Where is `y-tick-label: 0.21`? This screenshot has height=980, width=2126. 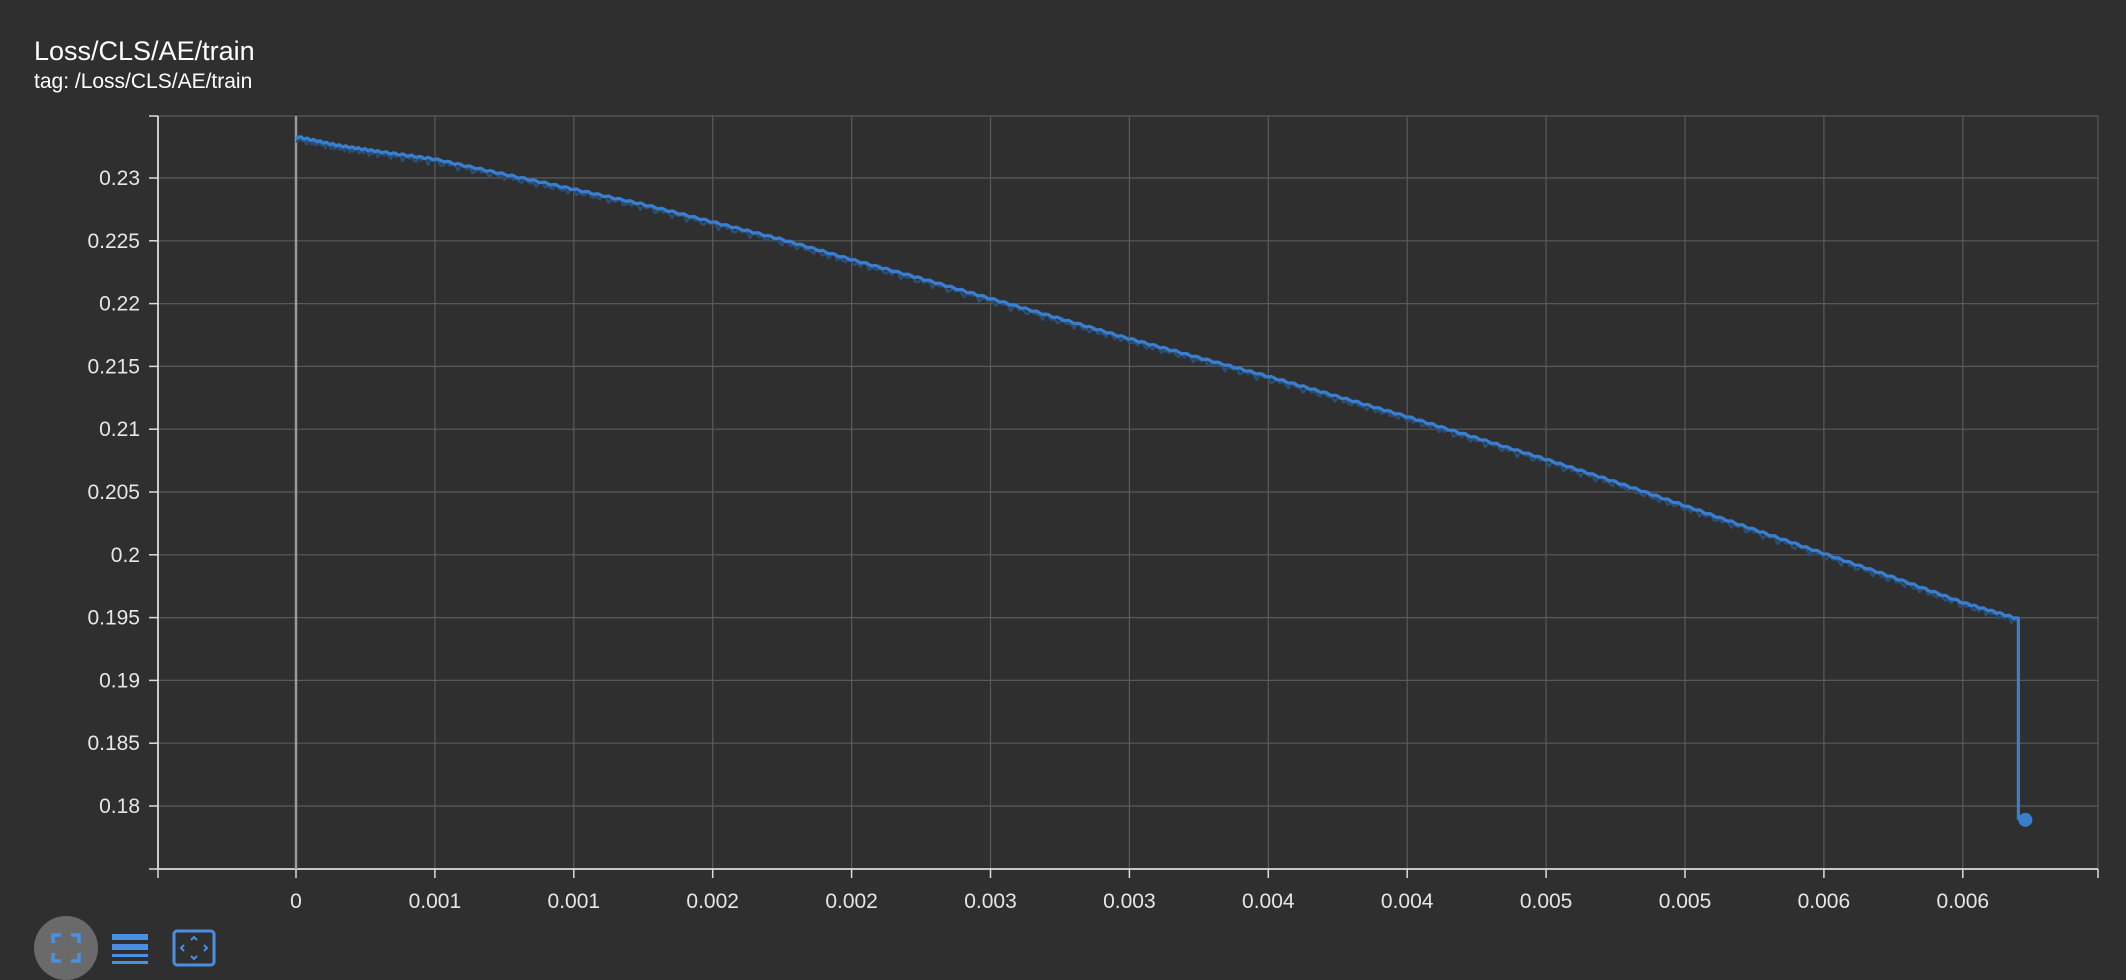
y-tick-label: 0.21 is located at coordinates (119, 429).